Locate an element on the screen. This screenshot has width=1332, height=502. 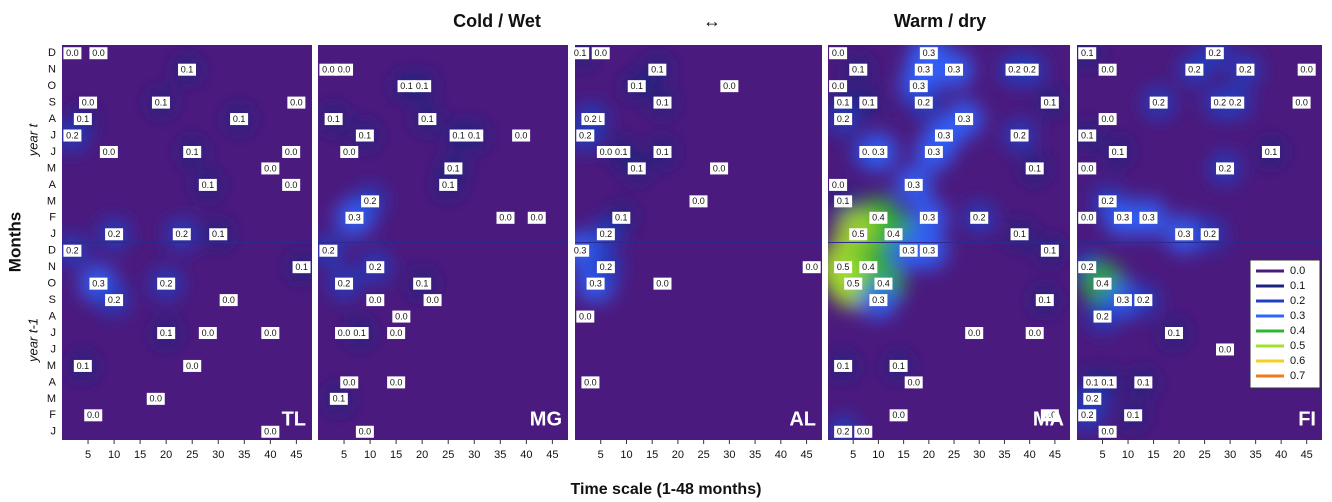
x-tick-label: 10 is located at coordinates (878, 455).